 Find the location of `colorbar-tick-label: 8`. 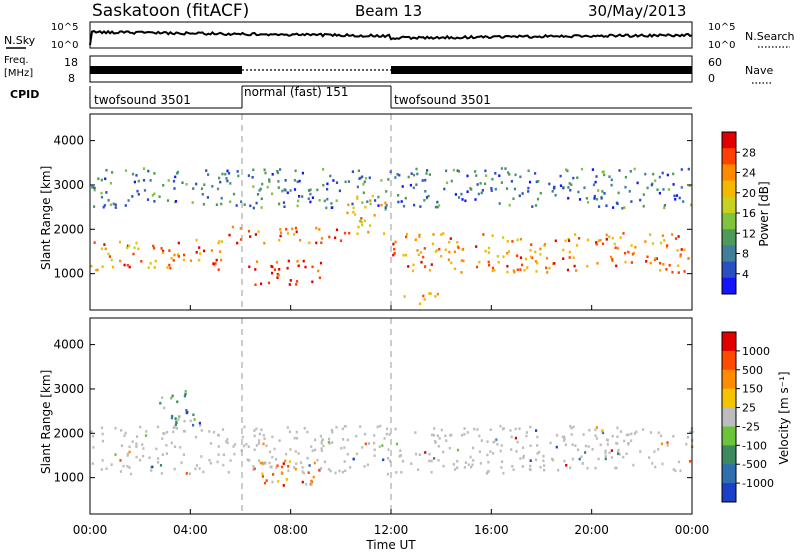

colorbar-tick-label: 8 is located at coordinates (745, 254).